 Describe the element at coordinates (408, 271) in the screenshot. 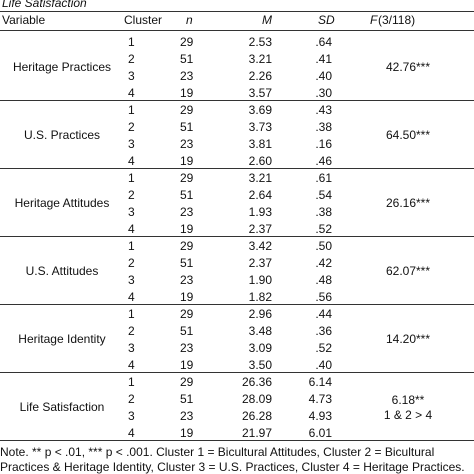

I see `f-cell: 62.07***` at that location.